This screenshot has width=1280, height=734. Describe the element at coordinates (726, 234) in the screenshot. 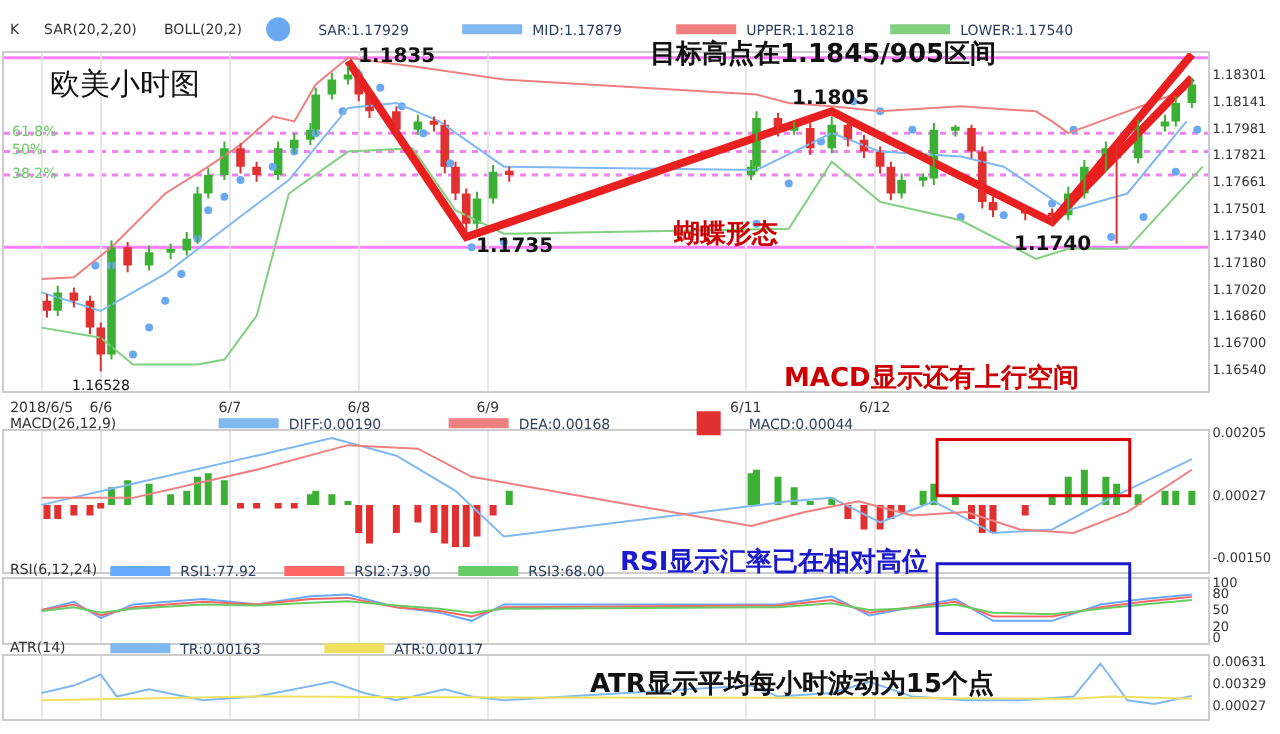

I see `annotation: 蝴蝶形态` at that location.